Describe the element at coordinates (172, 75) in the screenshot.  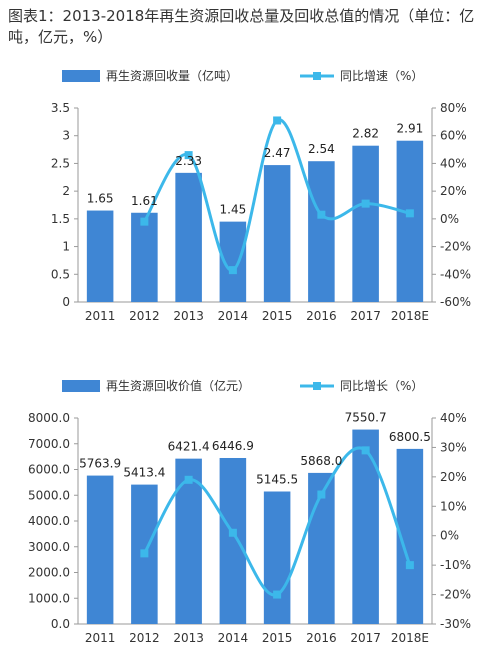
I see `legend-bar-label: 再生资源回收量（亿吨）` at that location.